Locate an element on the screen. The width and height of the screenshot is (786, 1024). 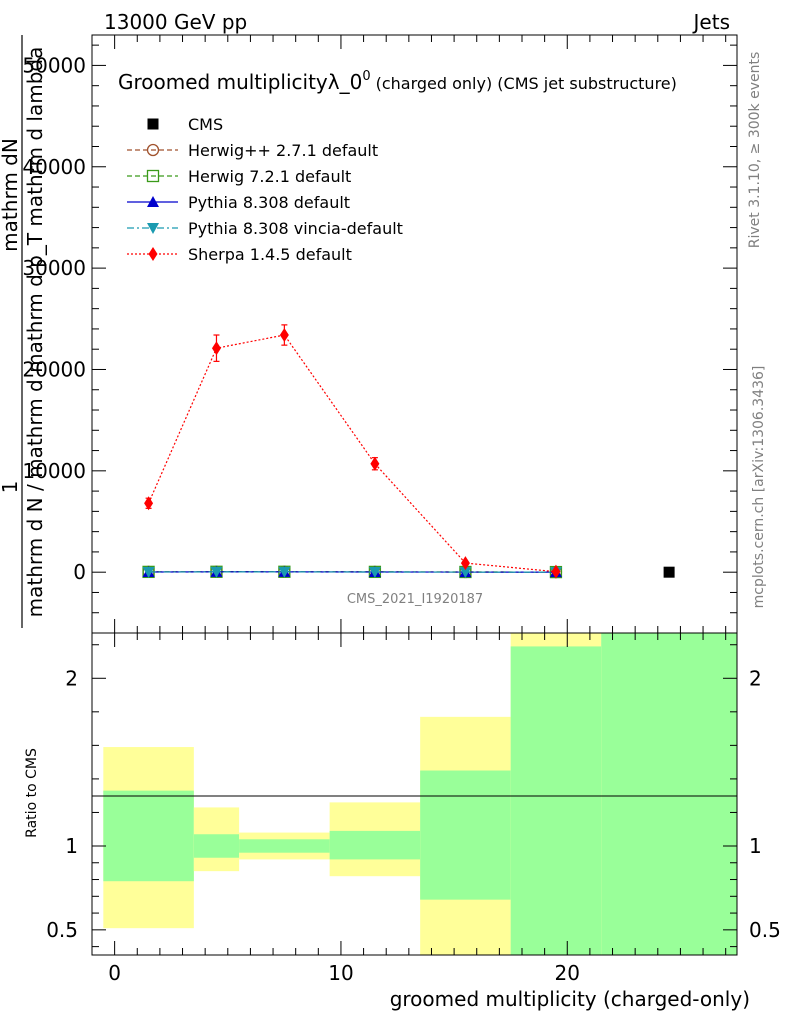
ratio-y-tick-label-right: 1 is located at coordinates (755, 846).